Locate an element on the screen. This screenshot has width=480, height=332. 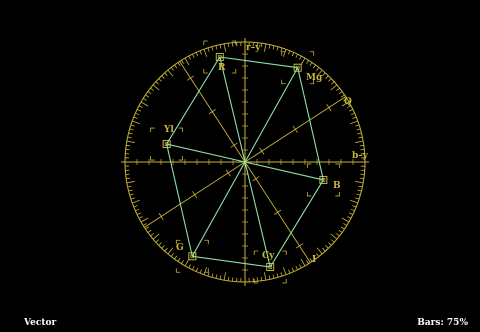
axis-label-i: I is located at coordinates (314, 260).